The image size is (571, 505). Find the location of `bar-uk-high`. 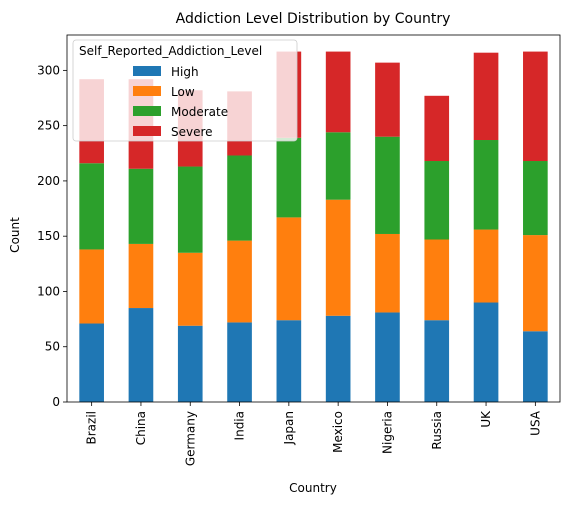

bar-uk-high is located at coordinates (486, 352).